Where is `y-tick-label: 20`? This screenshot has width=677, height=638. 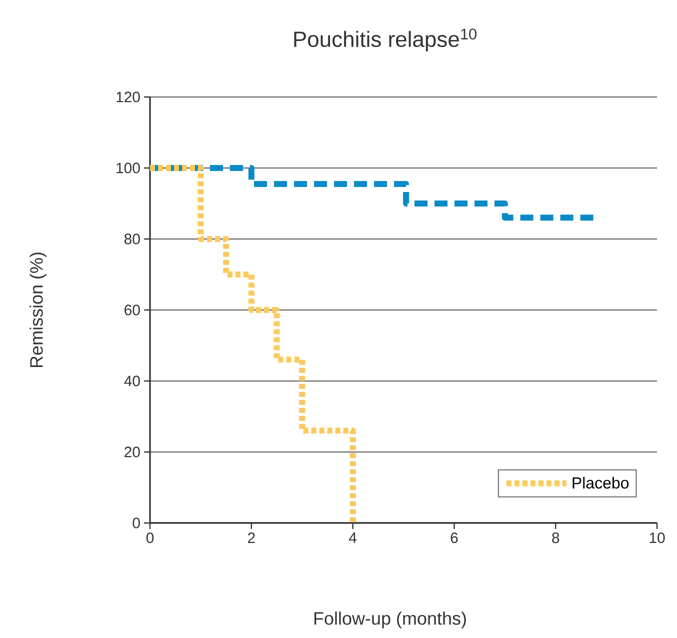 y-tick-label: 20 is located at coordinates (132, 452).